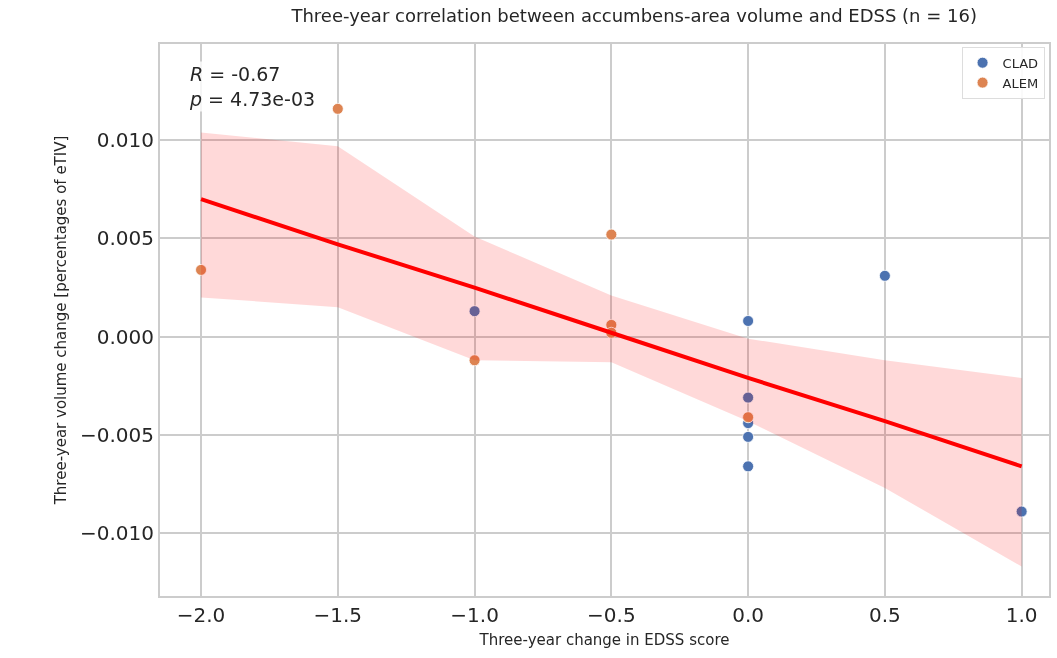 The image size is (1057, 658). Describe the element at coordinates (125, 336) in the screenshot. I see `y-tick-label: 0.000` at that location.